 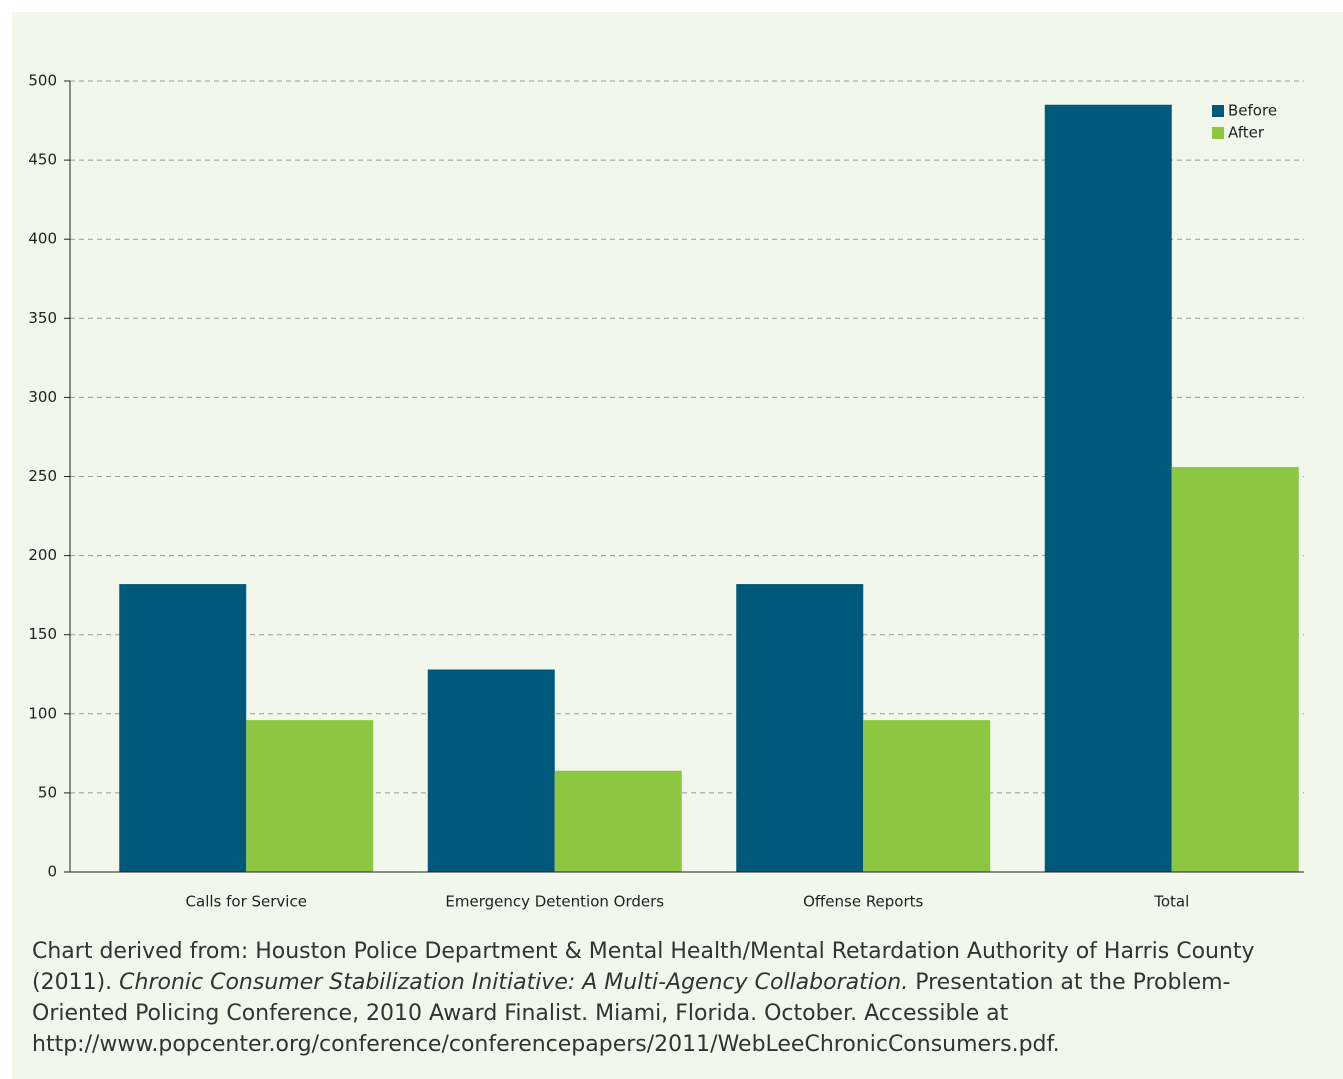 What do you see at coordinates (47, 792) in the screenshot?
I see `y-tick-label: 50` at bounding box center [47, 792].